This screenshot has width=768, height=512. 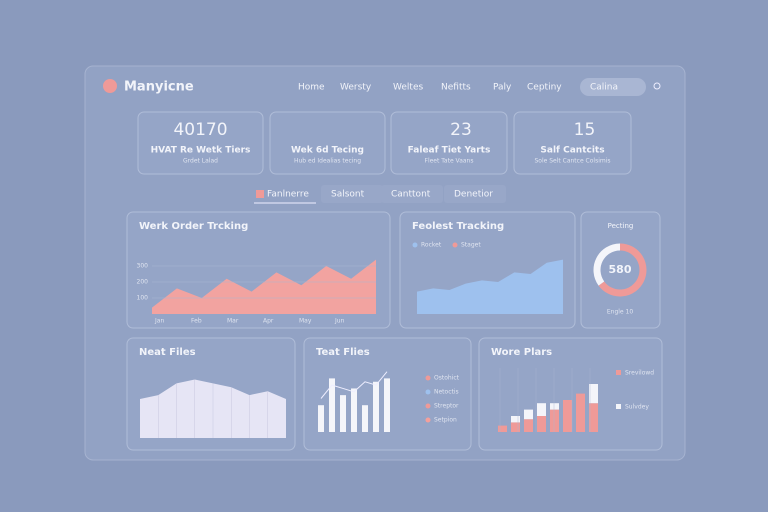 I want to click on stat-label: HVAT Re Wetk Tiers, so click(x=201, y=151).